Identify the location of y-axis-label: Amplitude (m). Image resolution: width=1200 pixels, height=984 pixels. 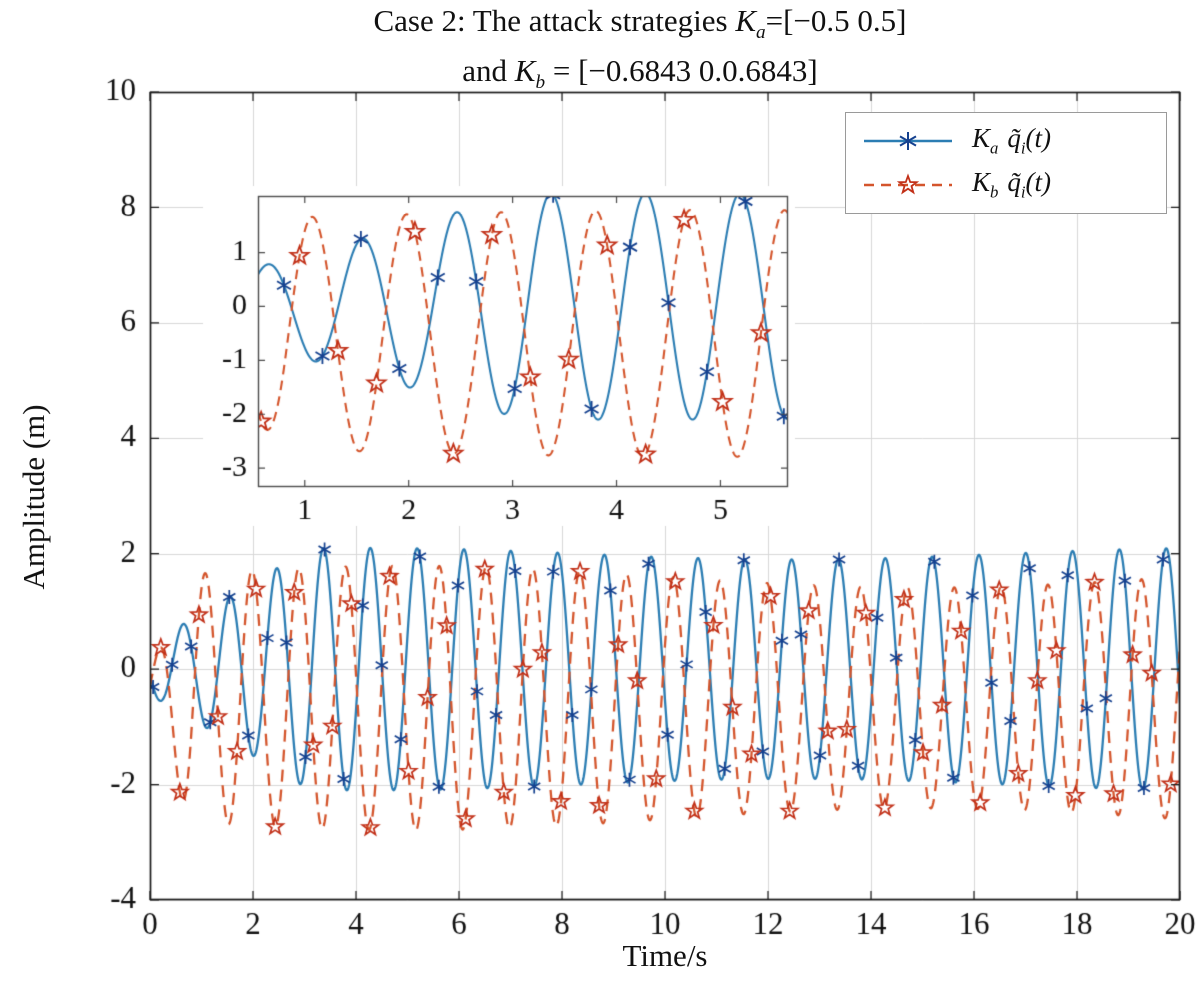
(33, 497).